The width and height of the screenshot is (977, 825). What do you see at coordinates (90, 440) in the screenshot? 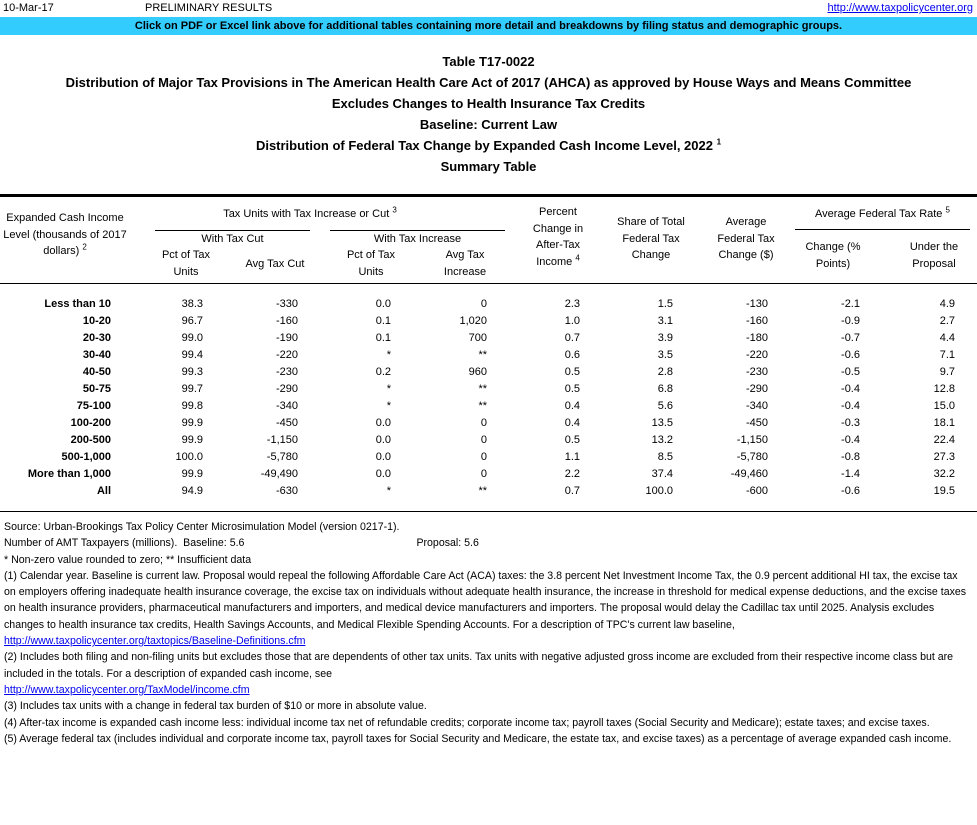
I see `row-label: 200-500` at bounding box center [90, 440].